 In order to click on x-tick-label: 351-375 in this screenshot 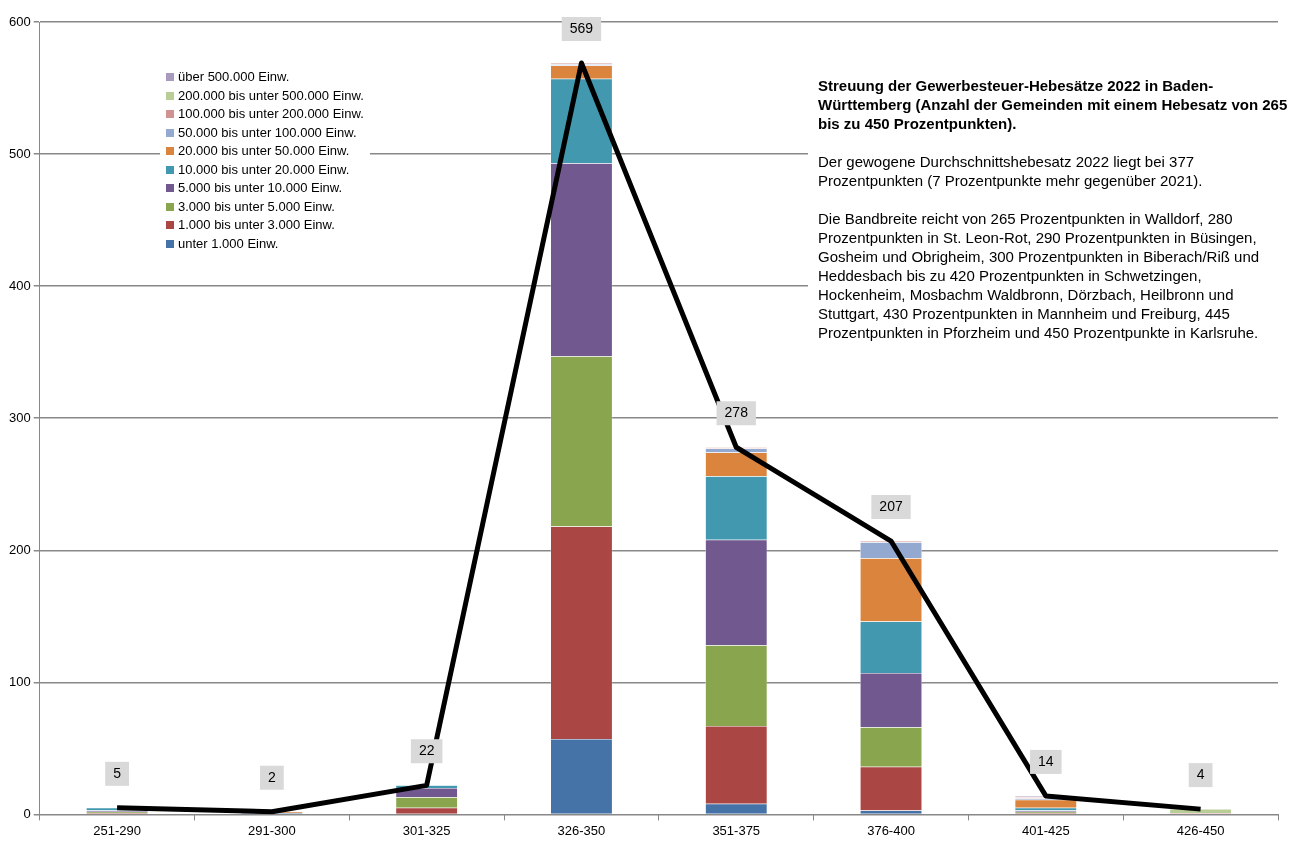, I will do `click(736, 830)`.